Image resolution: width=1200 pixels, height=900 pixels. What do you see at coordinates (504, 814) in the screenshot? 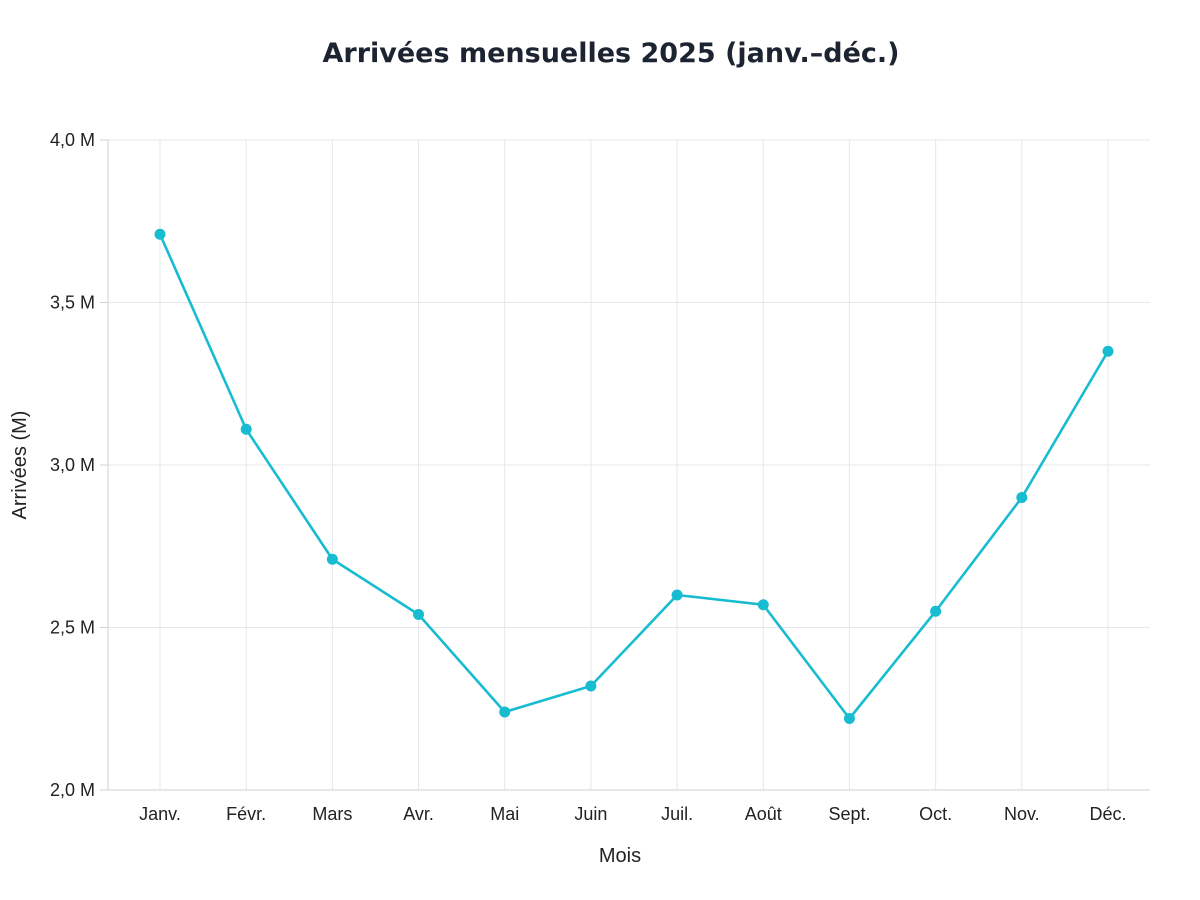
I see `x-tick-label: Mai` at bounding box center [504, 814].